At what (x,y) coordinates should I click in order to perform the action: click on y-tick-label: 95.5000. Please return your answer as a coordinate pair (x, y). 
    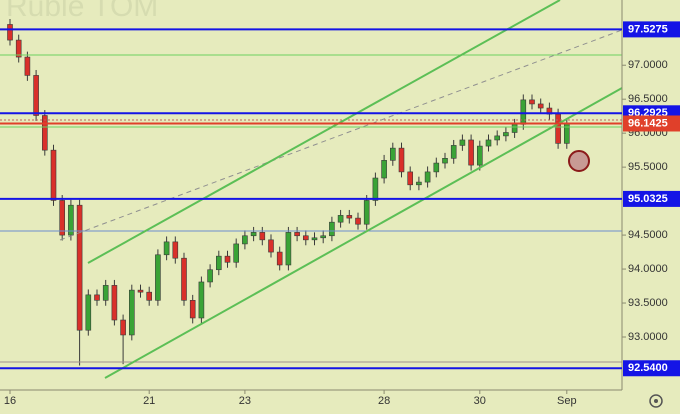
    Looking at the image, I should click on (648, 167).